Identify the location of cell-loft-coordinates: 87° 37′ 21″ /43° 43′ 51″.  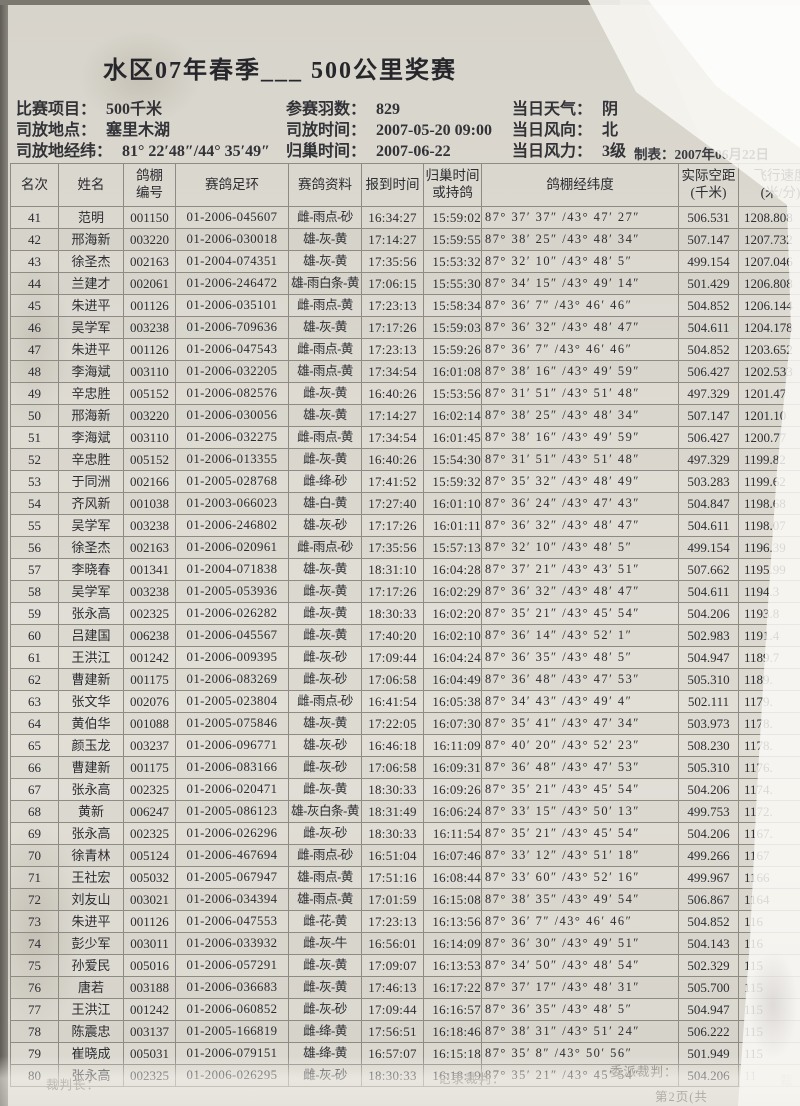
(580, 569).